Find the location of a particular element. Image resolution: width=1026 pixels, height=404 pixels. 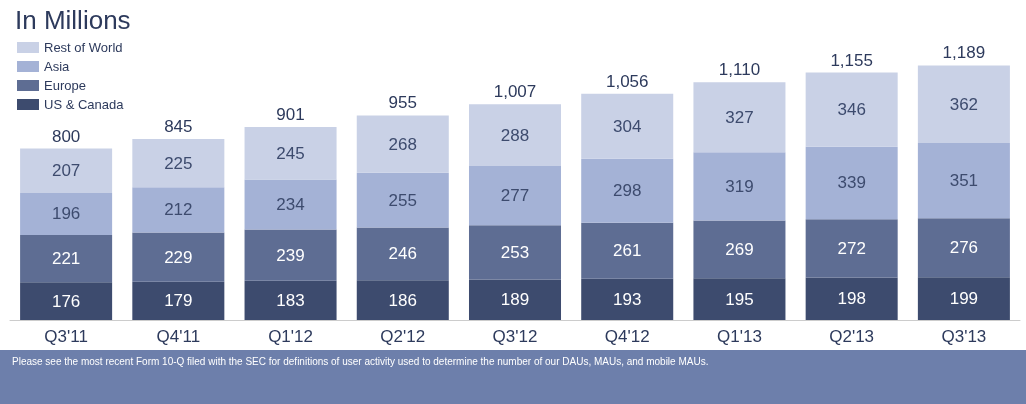

data-label: 346 is located at coordinates (851, 110).